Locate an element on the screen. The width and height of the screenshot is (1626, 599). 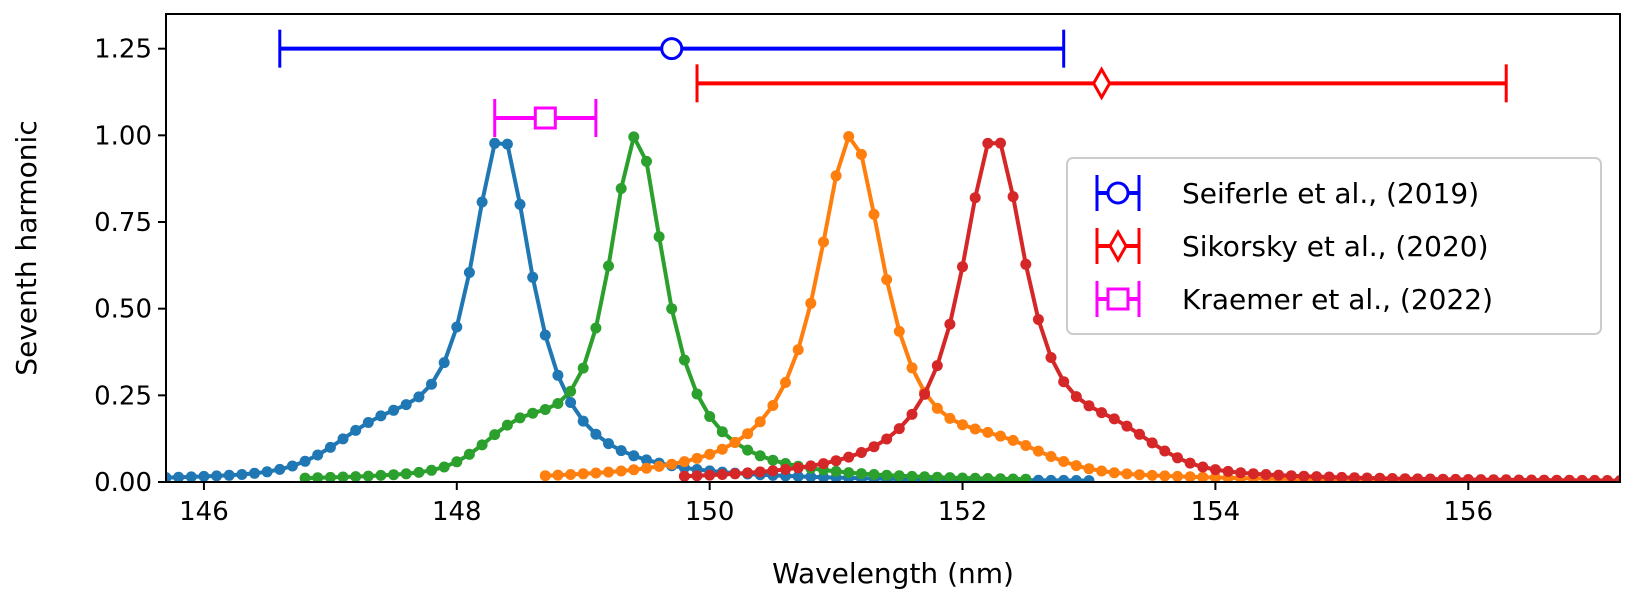
y-tick-label: 1.25 is located at coordinates (123, 50).